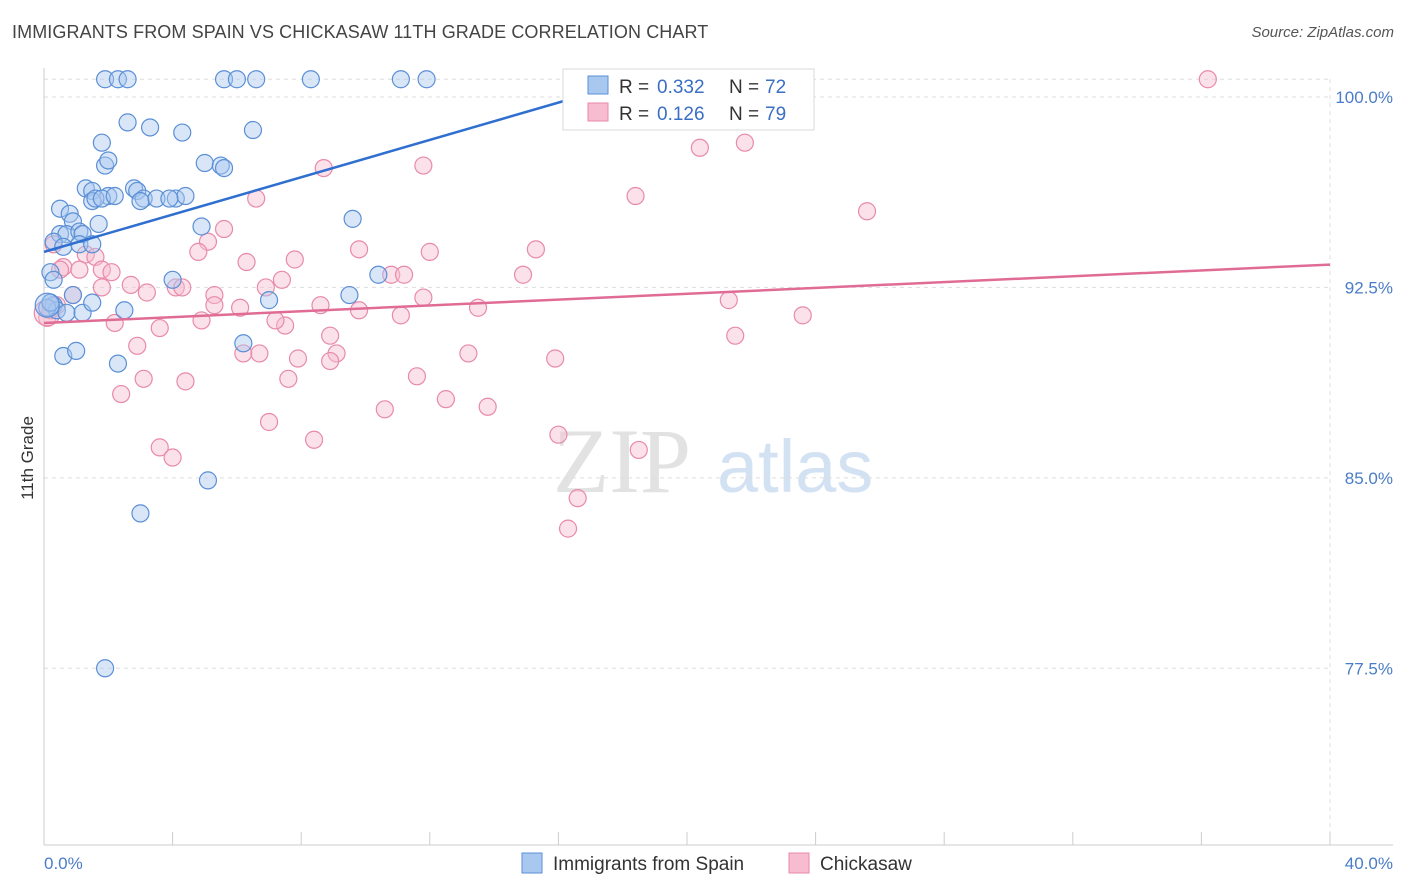 Image resolution: width=1406 pixels, height=892 pixels. Describe the element at coordinates (1364, 383) in the screenshot. I see `y-tick-labels: 77.5% 85.0% 92.5% 100.0%` at that location.